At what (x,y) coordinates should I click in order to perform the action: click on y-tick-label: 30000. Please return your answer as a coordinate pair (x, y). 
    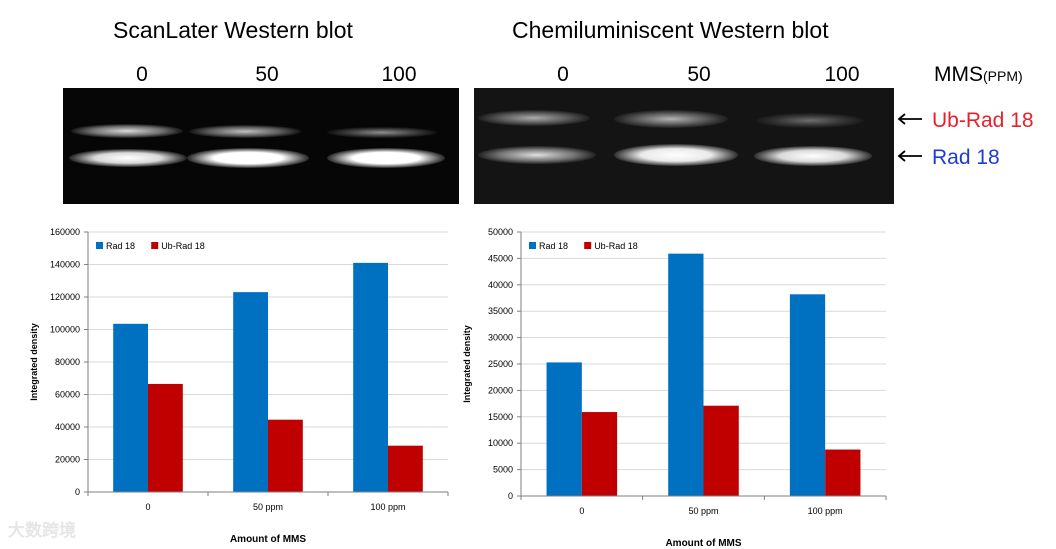
    Looking at the image, I should click on (500, 338).